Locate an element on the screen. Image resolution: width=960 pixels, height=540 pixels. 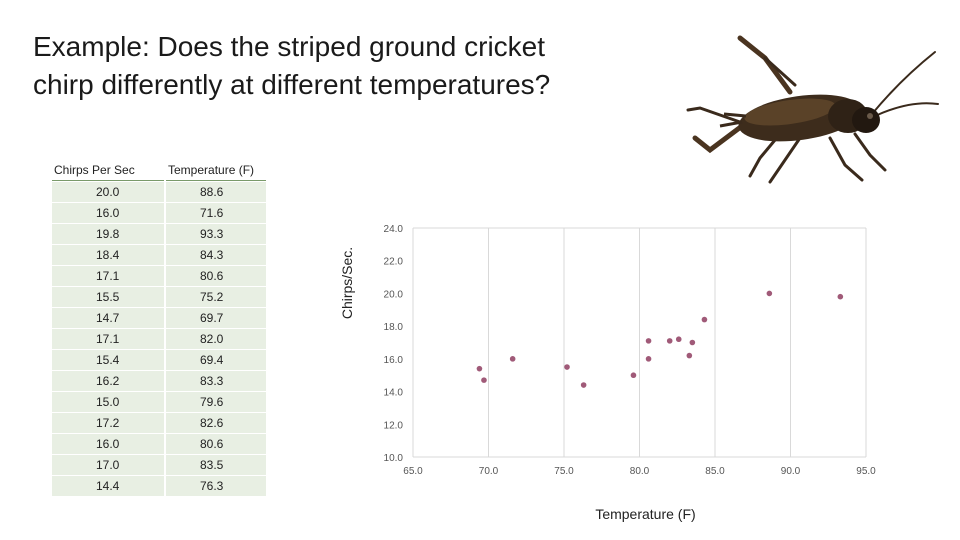
table-header-row: Chirps Per Sec Temperature (F) is located at coordinates (159, 170).